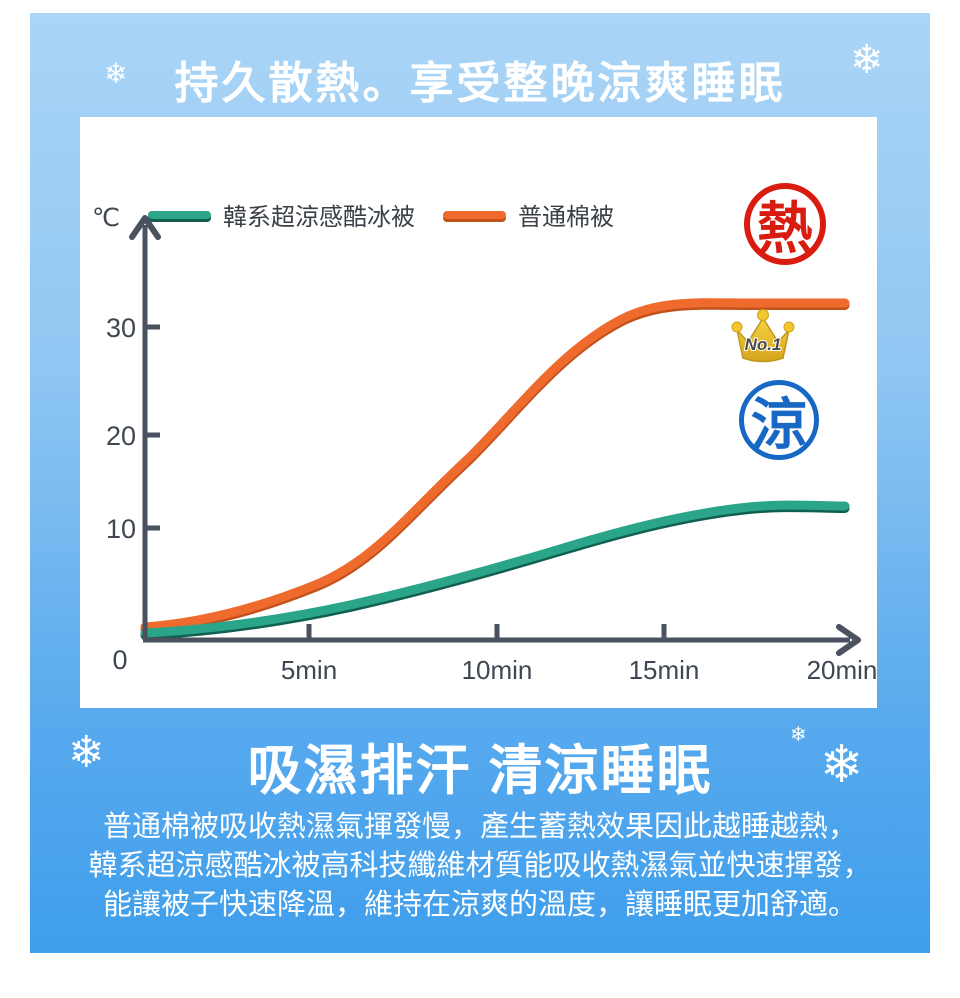 Image resolution: width=960 pixels, height=998 pixels. I want to click on legend-label: 普通棉被, so click(566, 217).